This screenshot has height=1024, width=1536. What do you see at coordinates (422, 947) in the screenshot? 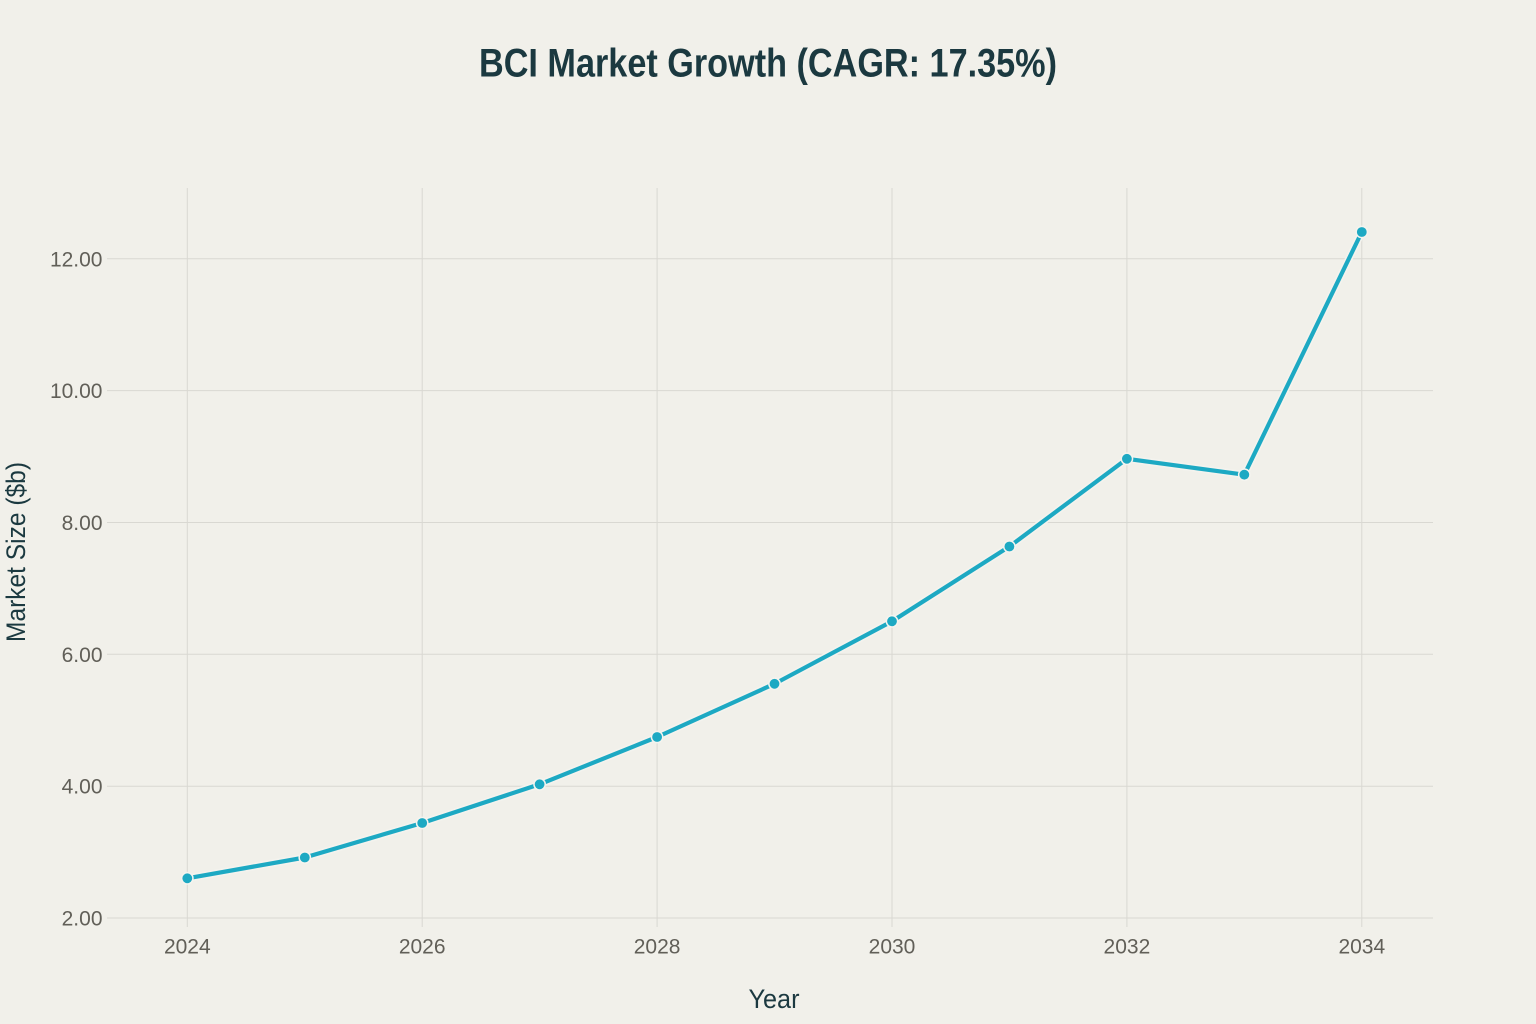
I see `svg-text: 2026` at bounding box center [422, 947].